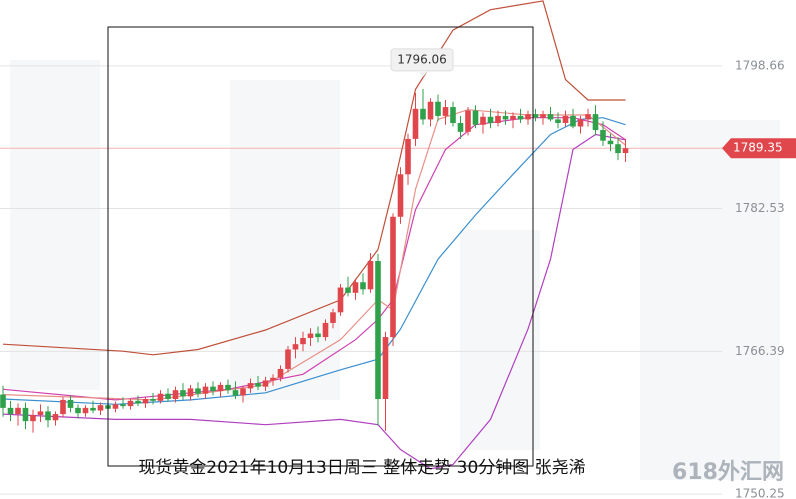 The width and height of the screenshot is (796, 499). I want to click on y-tick-label: 1782.53, so click(760, 208).